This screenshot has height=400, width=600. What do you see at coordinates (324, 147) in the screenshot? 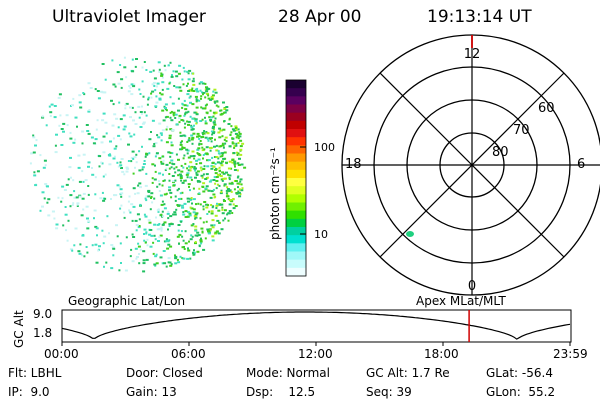
I see `color-tick-100: 100` at bounding box center [324, 147].